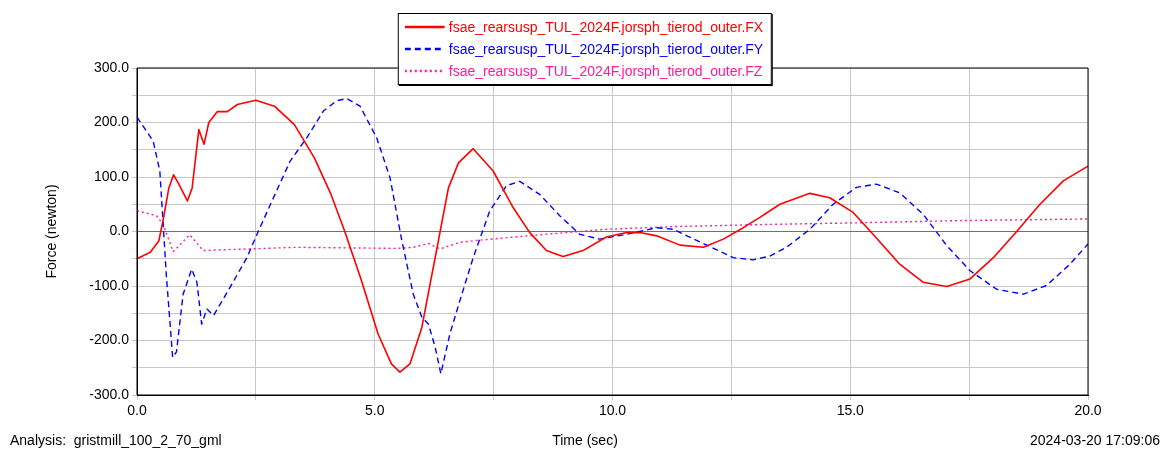  What do you see at coordinates (585, 440) in the screenshot?
I see `x-axis-title: Time (sec)` at bounding box center [585, 440].